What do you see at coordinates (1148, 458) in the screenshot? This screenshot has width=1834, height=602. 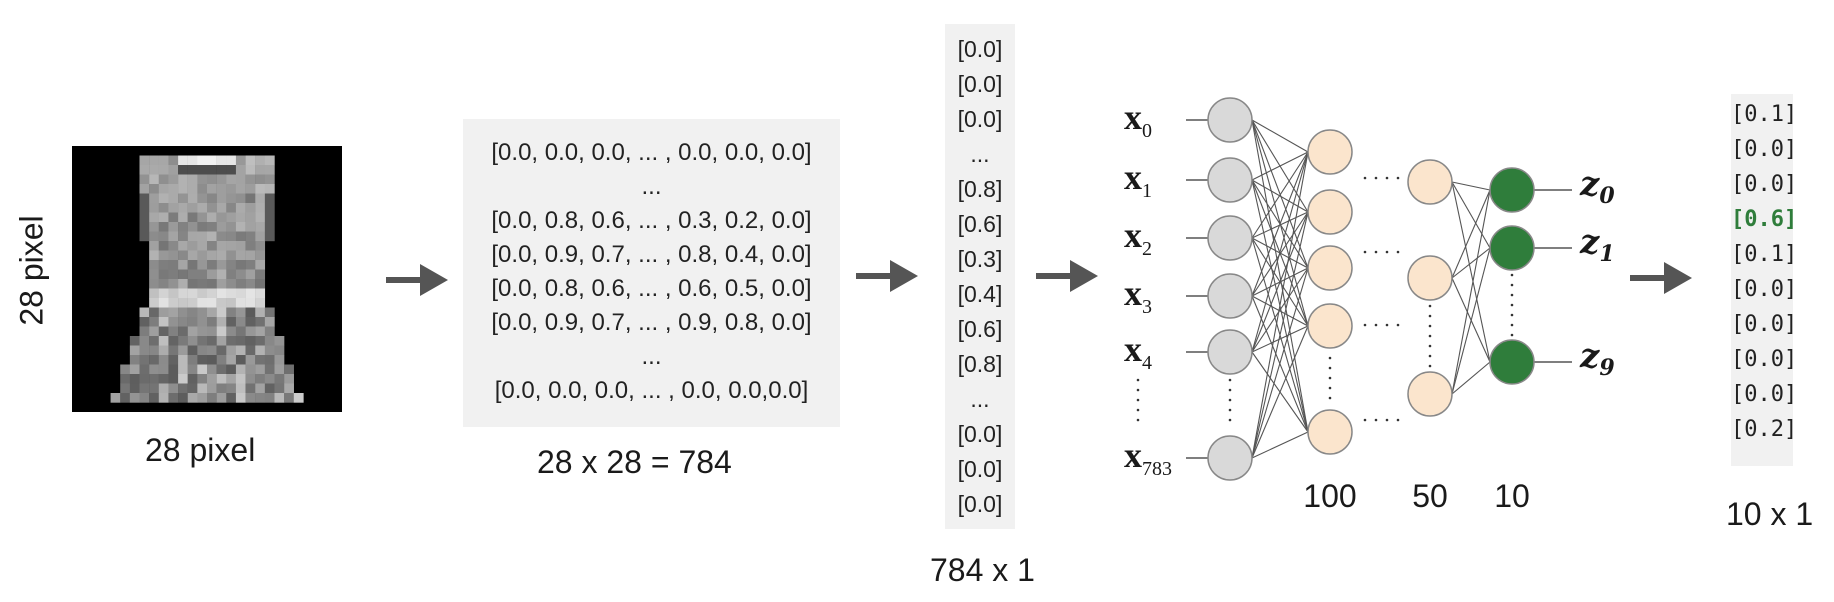 I see `input-label: x783` at bounding box center [1148, 458].